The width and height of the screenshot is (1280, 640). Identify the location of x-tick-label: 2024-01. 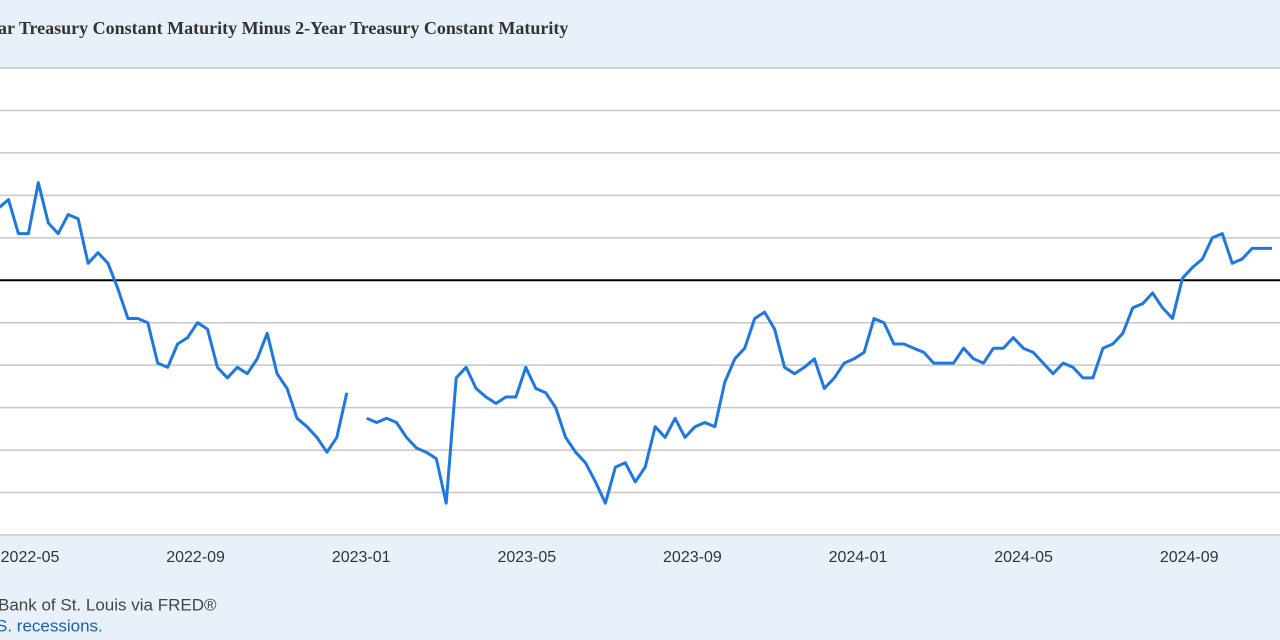
(858, 557).